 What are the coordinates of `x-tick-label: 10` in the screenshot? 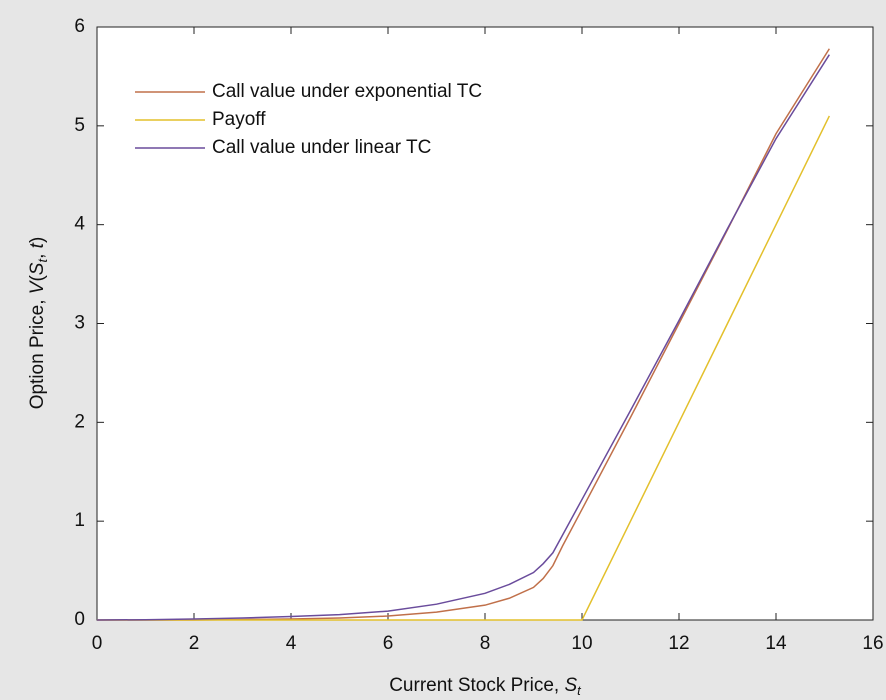 It's located at (581, 643).